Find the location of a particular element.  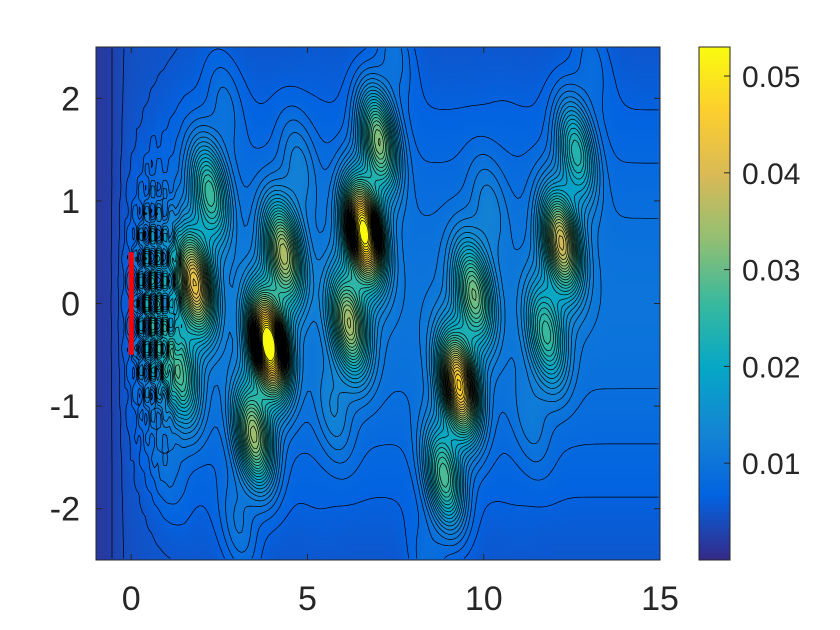

y-tick-label: 2 is located at coordinates (70, 99).